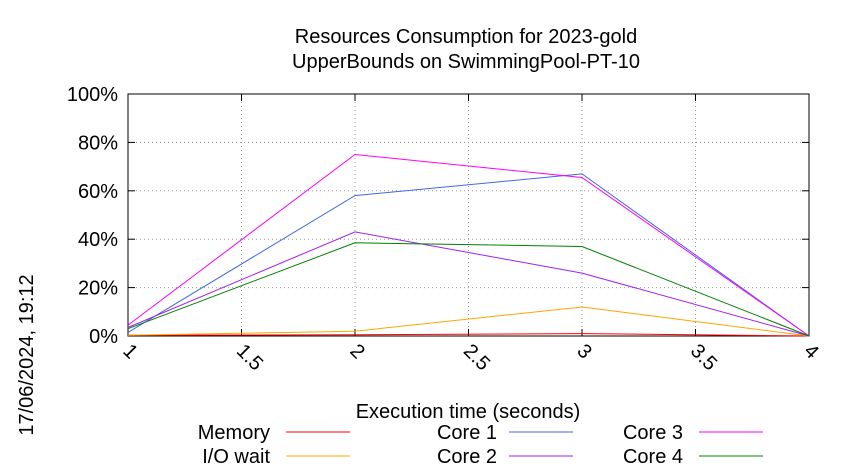  Describe the element at coordinates (129, 351) in the screenshot. I see `x-tick-label: 1` at that location.